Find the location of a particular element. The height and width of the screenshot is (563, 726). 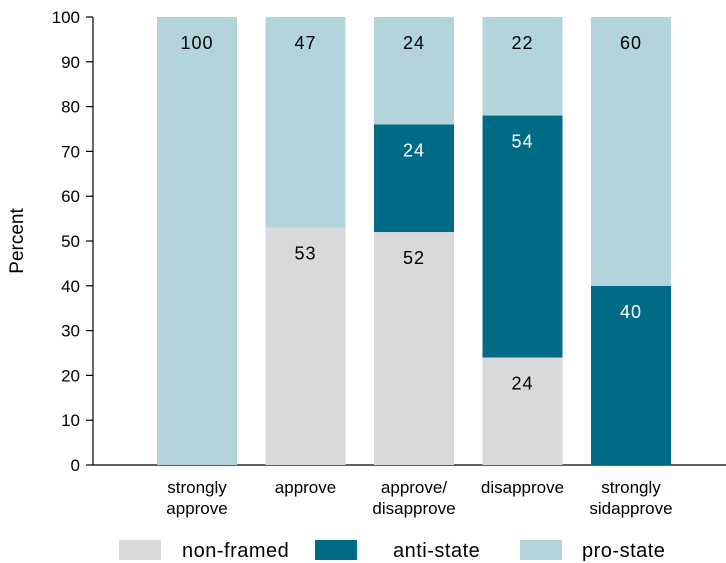

data-label: 53 is located at coordinates (305, 254).